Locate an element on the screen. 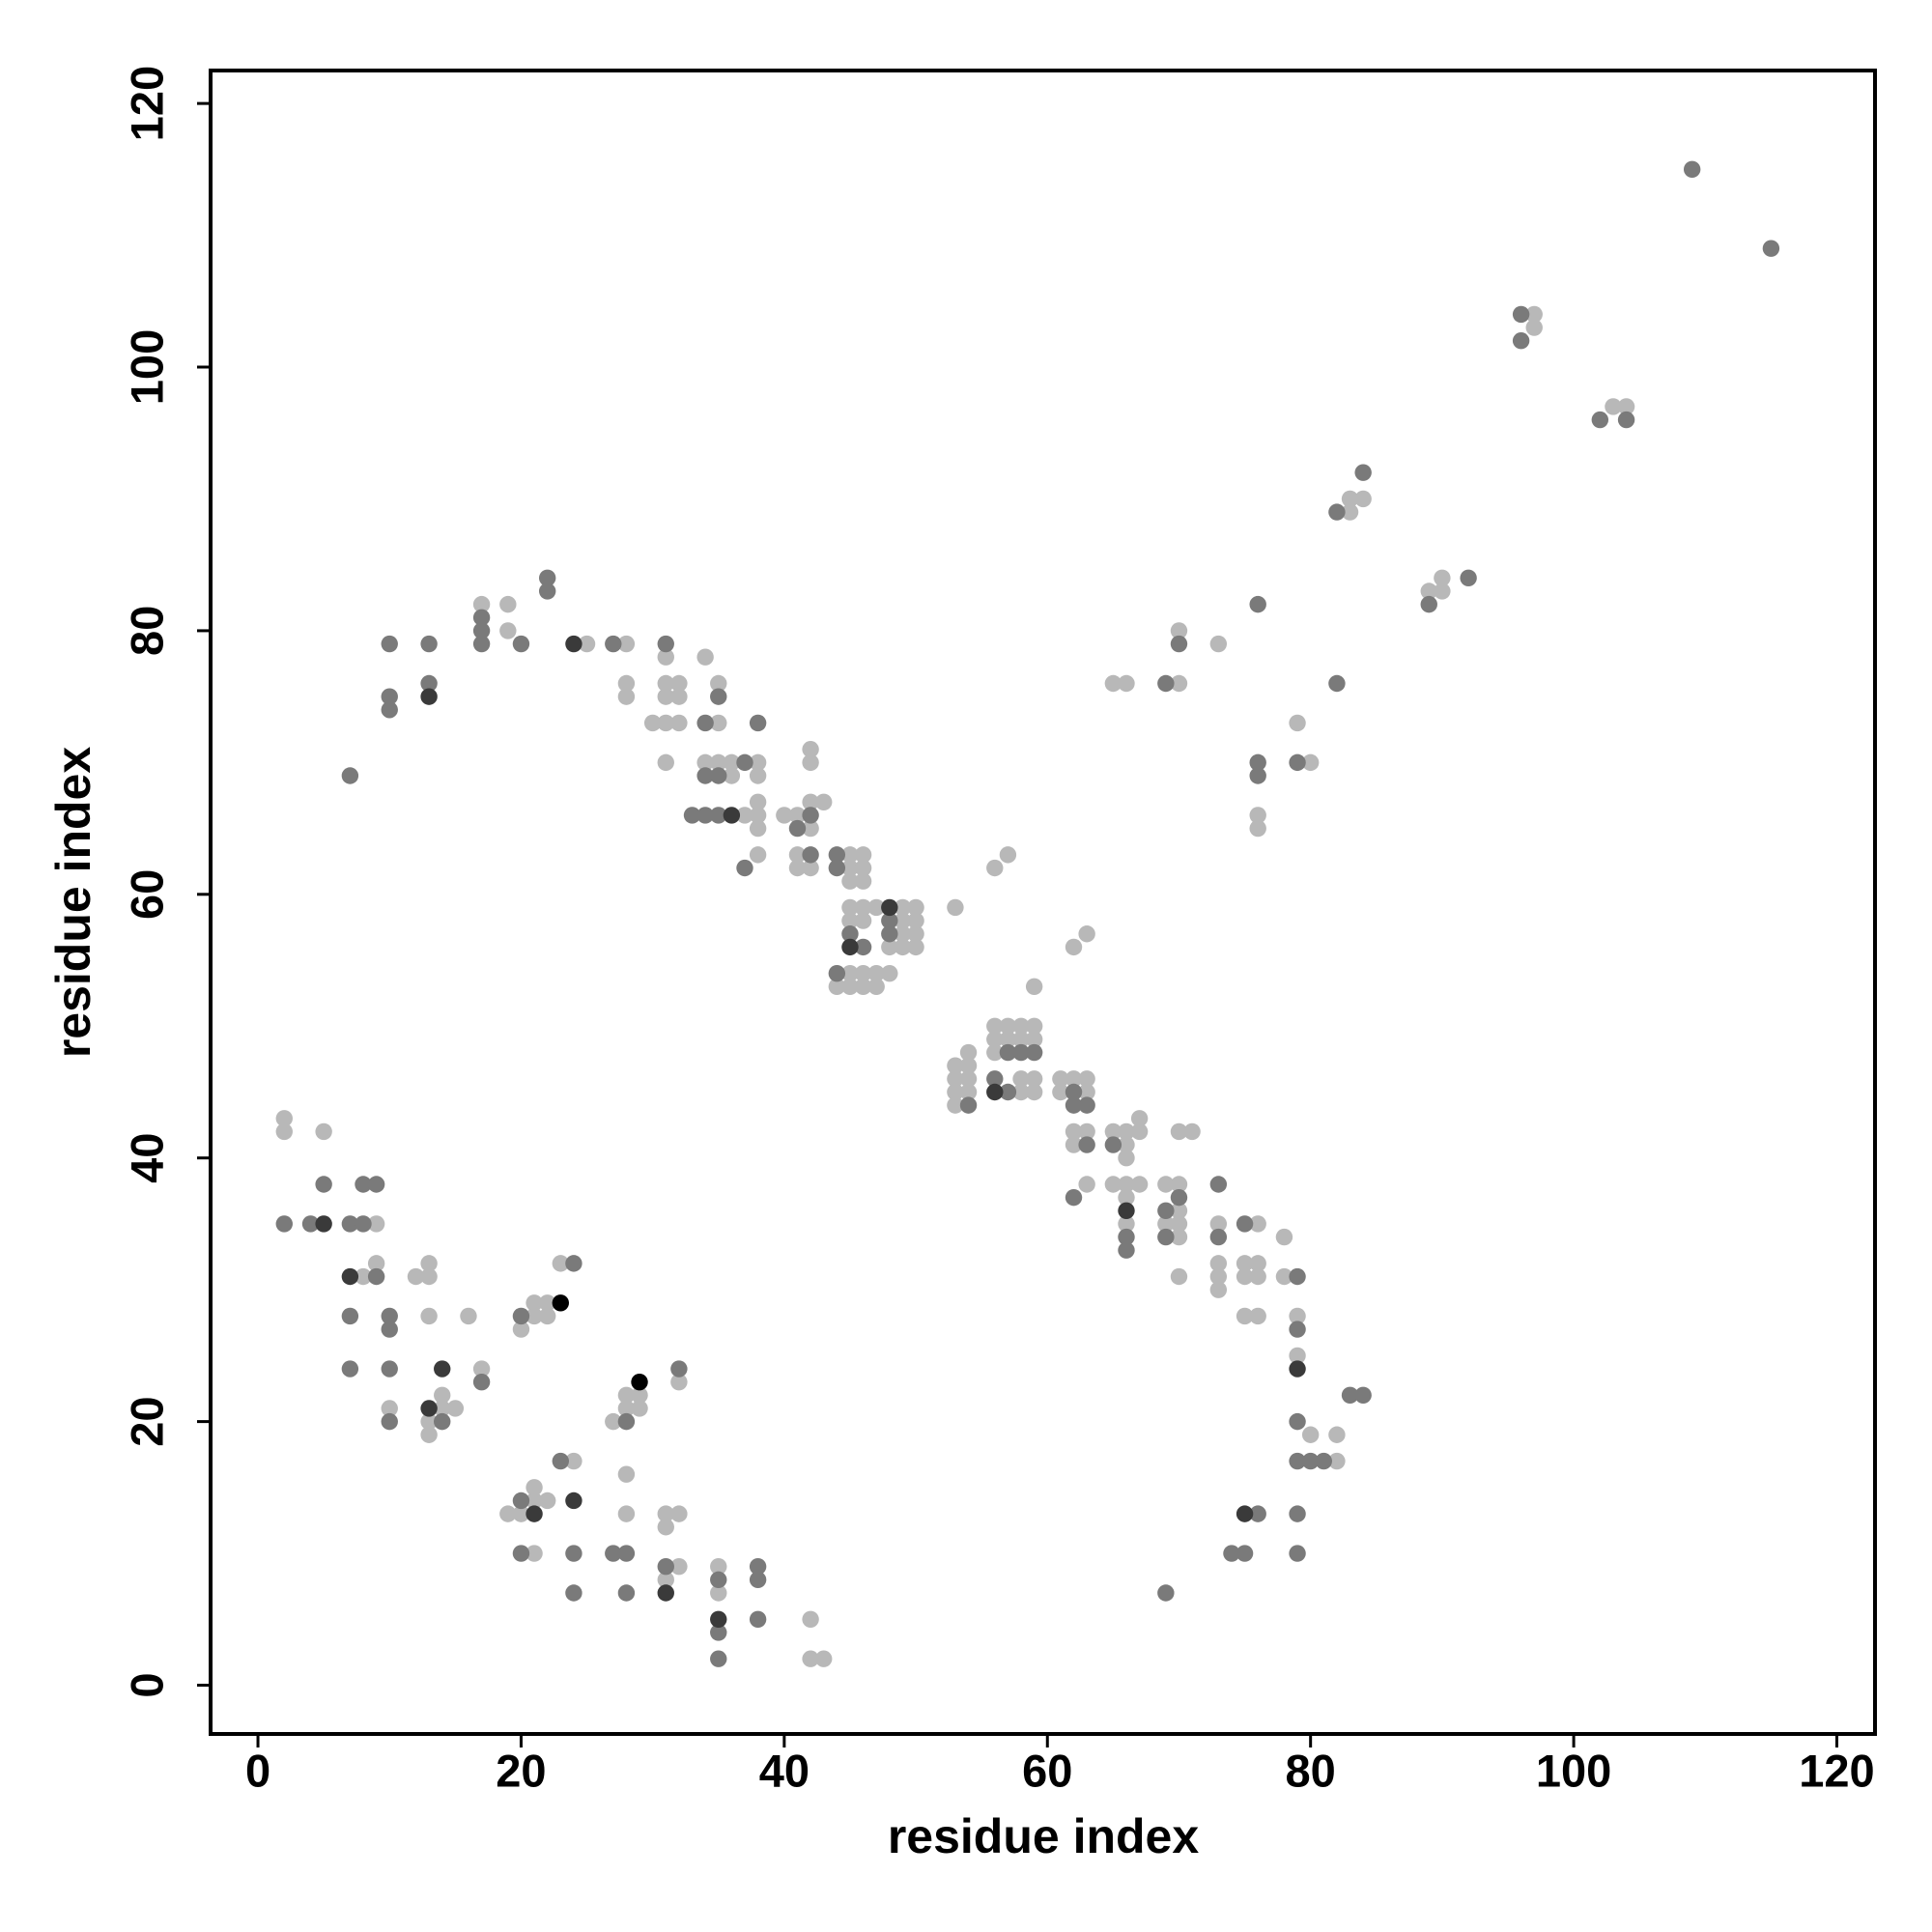  x-tick-label: 40 is located at coordinates (784, 1770).